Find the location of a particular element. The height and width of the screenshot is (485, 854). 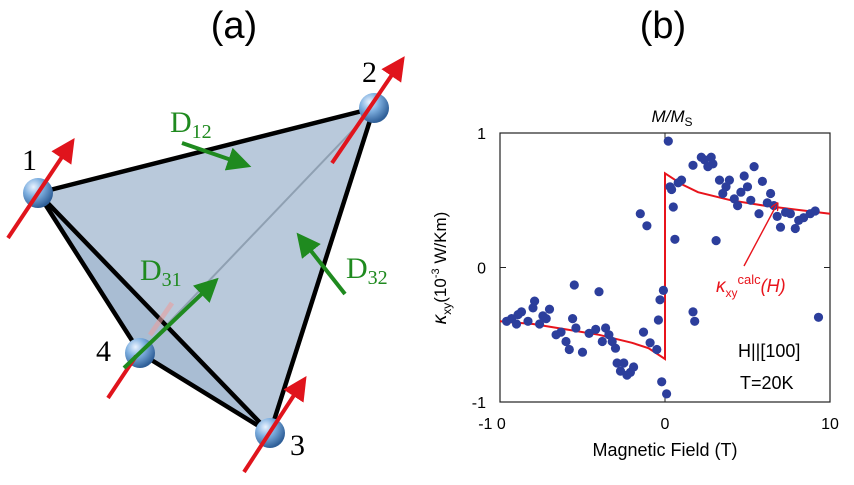

y-tick-label: 1 is located at coordinates (481, 134).